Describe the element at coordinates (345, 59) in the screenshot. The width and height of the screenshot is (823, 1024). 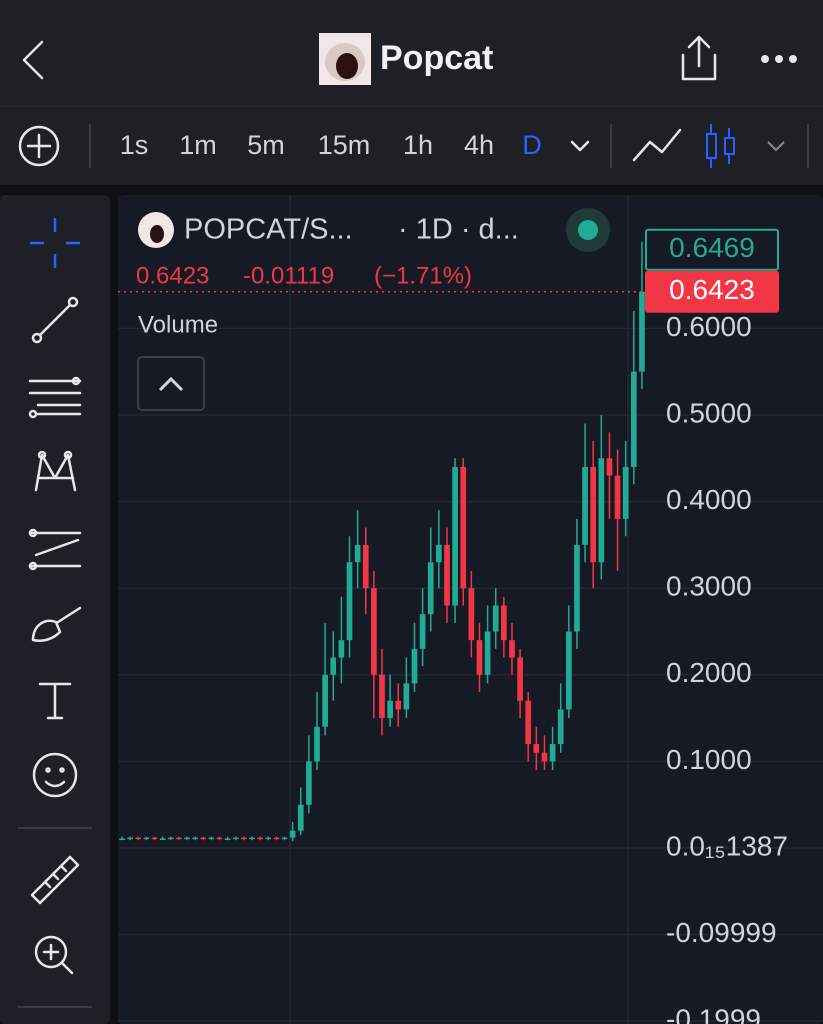
I see `token-avatar` at that location.